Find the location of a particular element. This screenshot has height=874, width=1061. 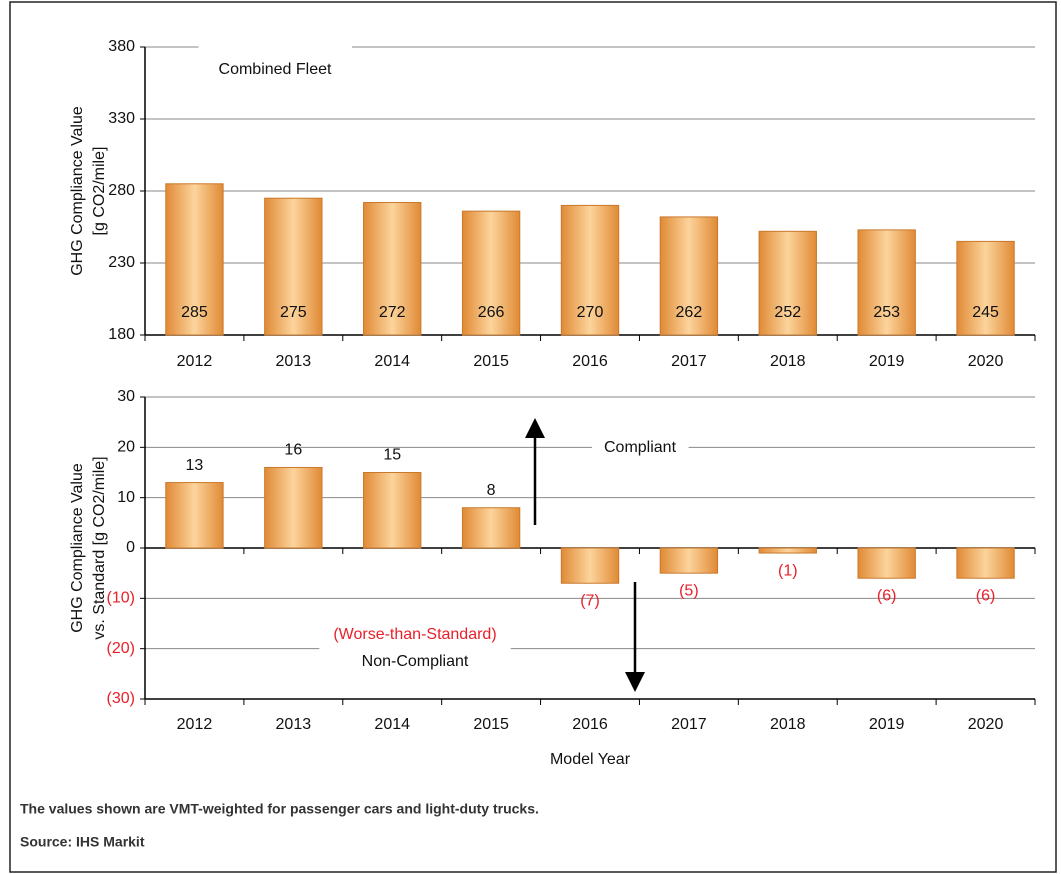

y-tick-label: 330 is located at coordinates (121, 118).